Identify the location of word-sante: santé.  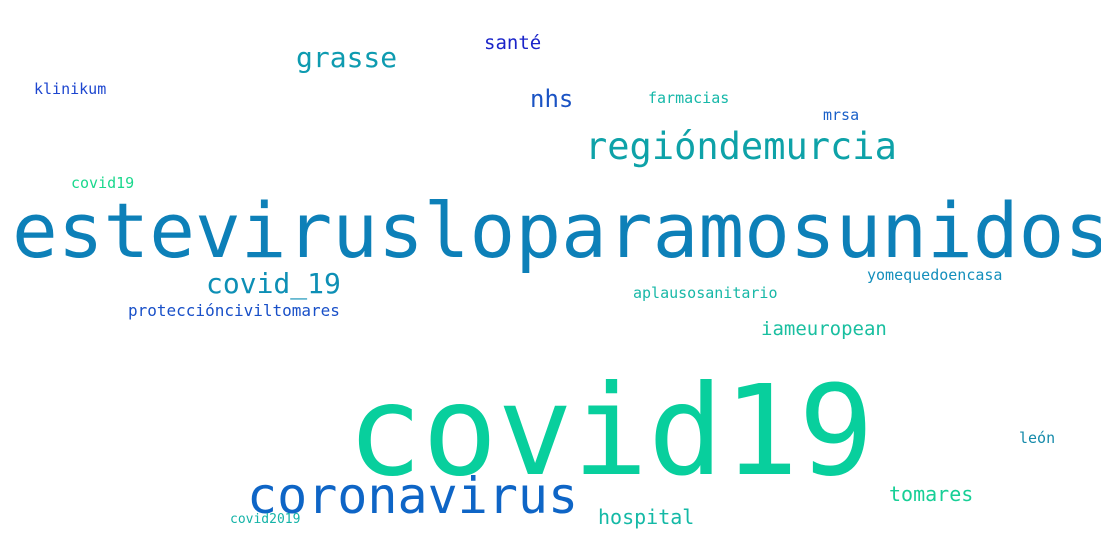
(513, 43).